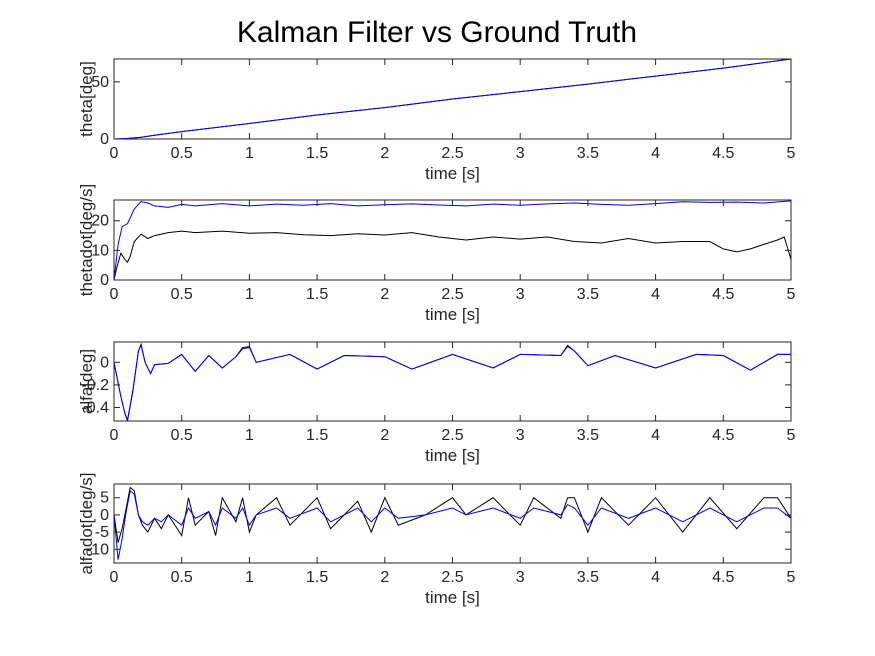 The image size is (875, 656). What do you see at coordinates (95, 407) in the screenshot?
I see `y-tick-label: -0.4` at bounding box center [95, 407].